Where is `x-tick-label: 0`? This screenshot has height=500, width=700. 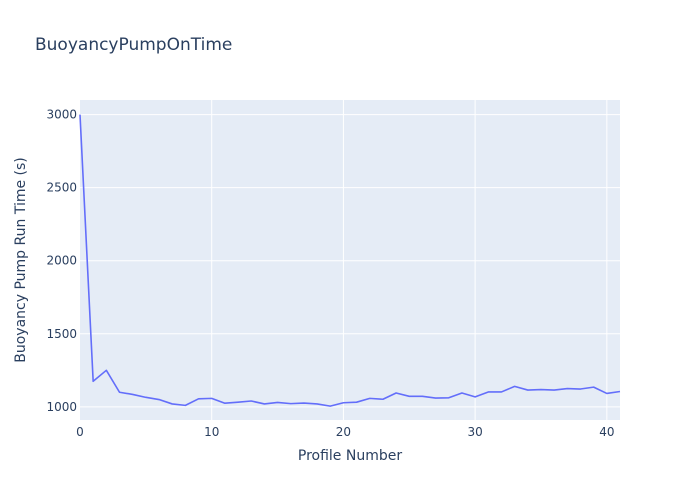
x-tick-label: 0 is located at coordinates (80, 432).